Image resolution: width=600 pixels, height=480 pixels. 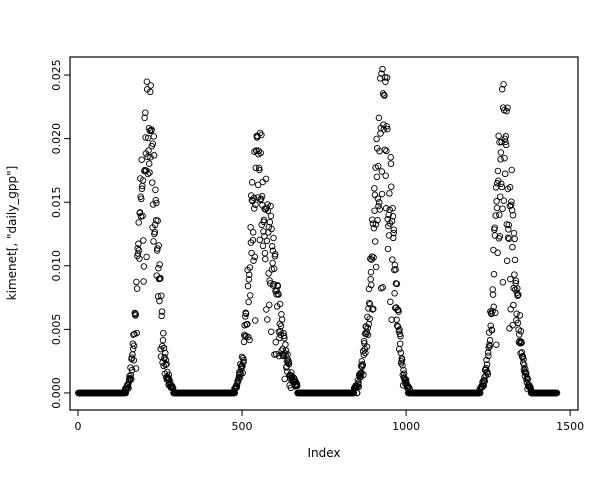 What do you see at coordinates (56, 330) in the screenshot?
I see `y-tick-label: 0.005` at bounding box center [56, 330].